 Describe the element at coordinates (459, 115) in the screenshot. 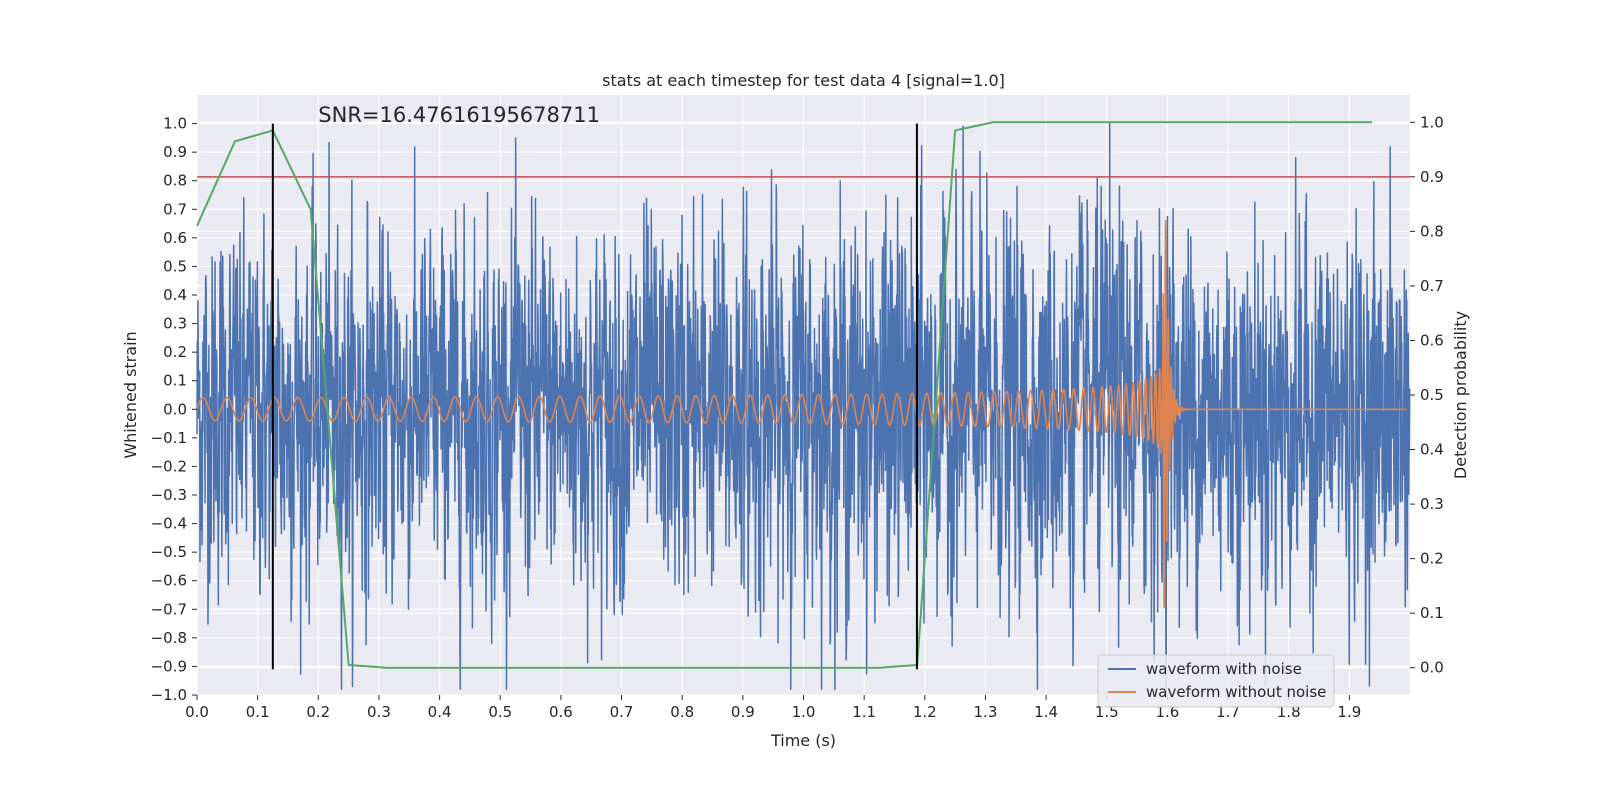

I see `snr-annotation: SNR=16.47616195678711` at that location.